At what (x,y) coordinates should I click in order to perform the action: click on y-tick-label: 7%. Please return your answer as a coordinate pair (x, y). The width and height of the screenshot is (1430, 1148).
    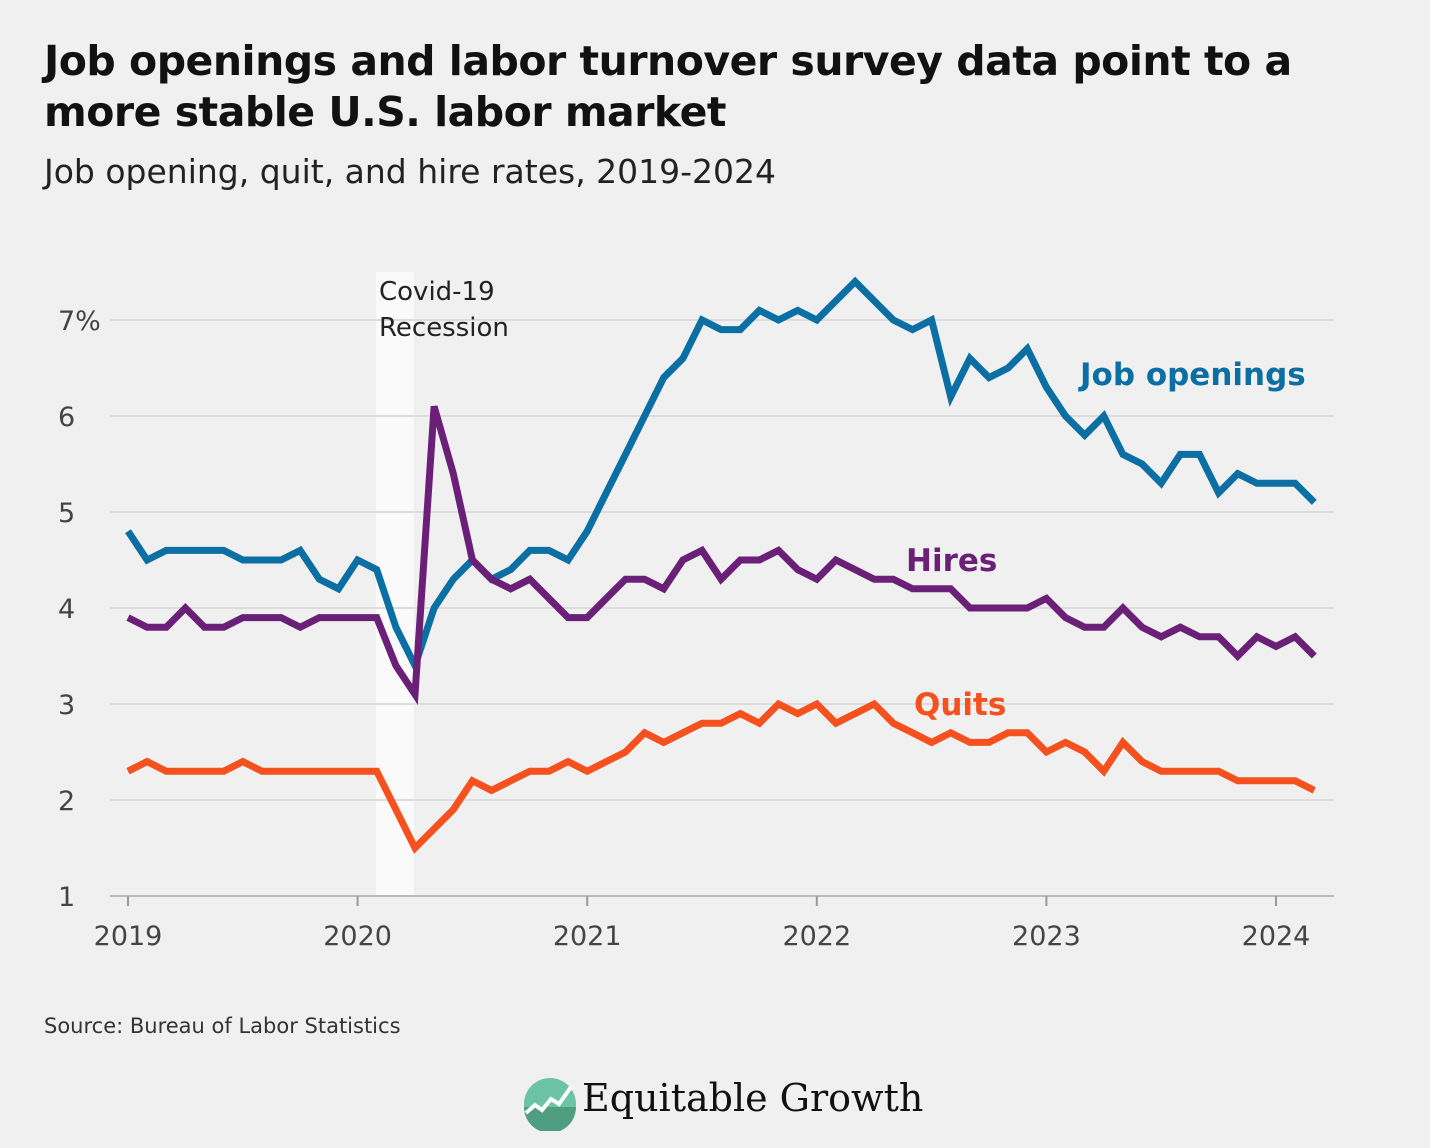
    Looking at the image, I should click on (79, 321).